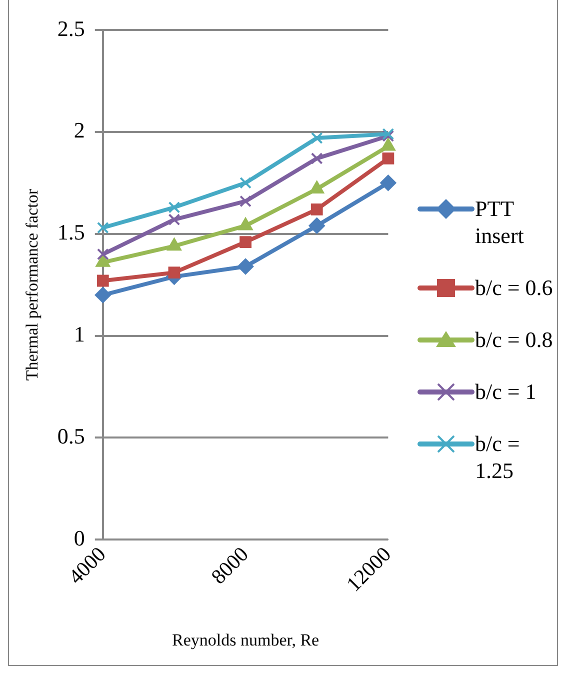  What do you see at coordinates (71, 436) in the screenshot?
I see `y-tick-label: 0.5` at bounding box center [71, 436].